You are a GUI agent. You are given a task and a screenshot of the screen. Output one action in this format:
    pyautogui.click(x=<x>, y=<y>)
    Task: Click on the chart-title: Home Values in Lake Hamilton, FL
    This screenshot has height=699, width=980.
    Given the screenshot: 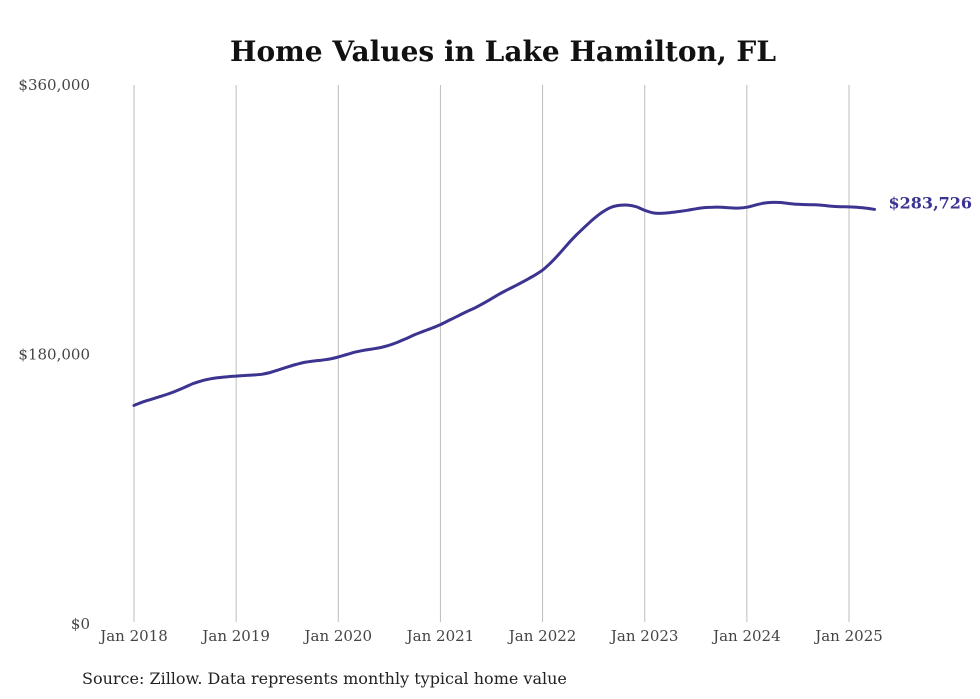 What is the action you would take?
    pyautogui.click(x=503, y=51)
    